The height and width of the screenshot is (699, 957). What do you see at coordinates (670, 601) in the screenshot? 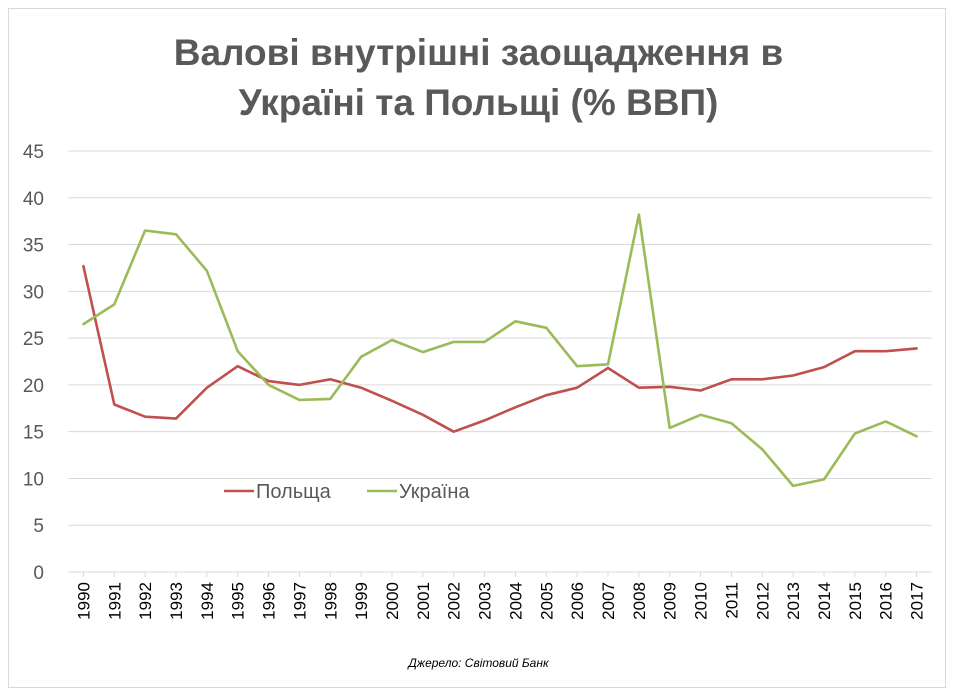
I see `x-tick-label: 2009` at bounding box center [670, 601].